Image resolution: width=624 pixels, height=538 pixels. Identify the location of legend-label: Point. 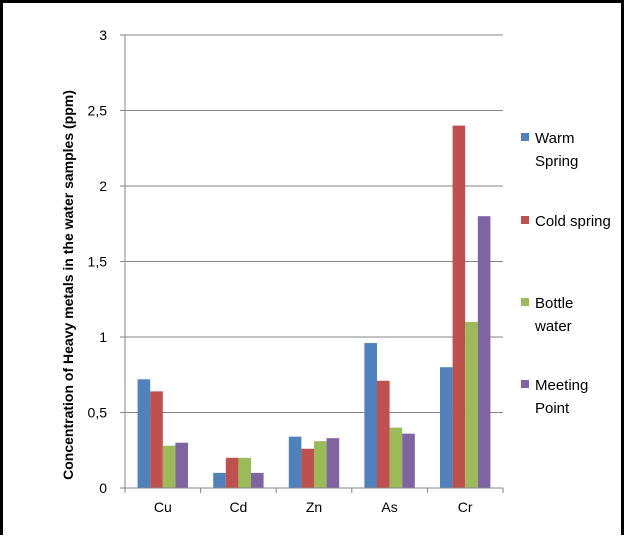
(552, 408).